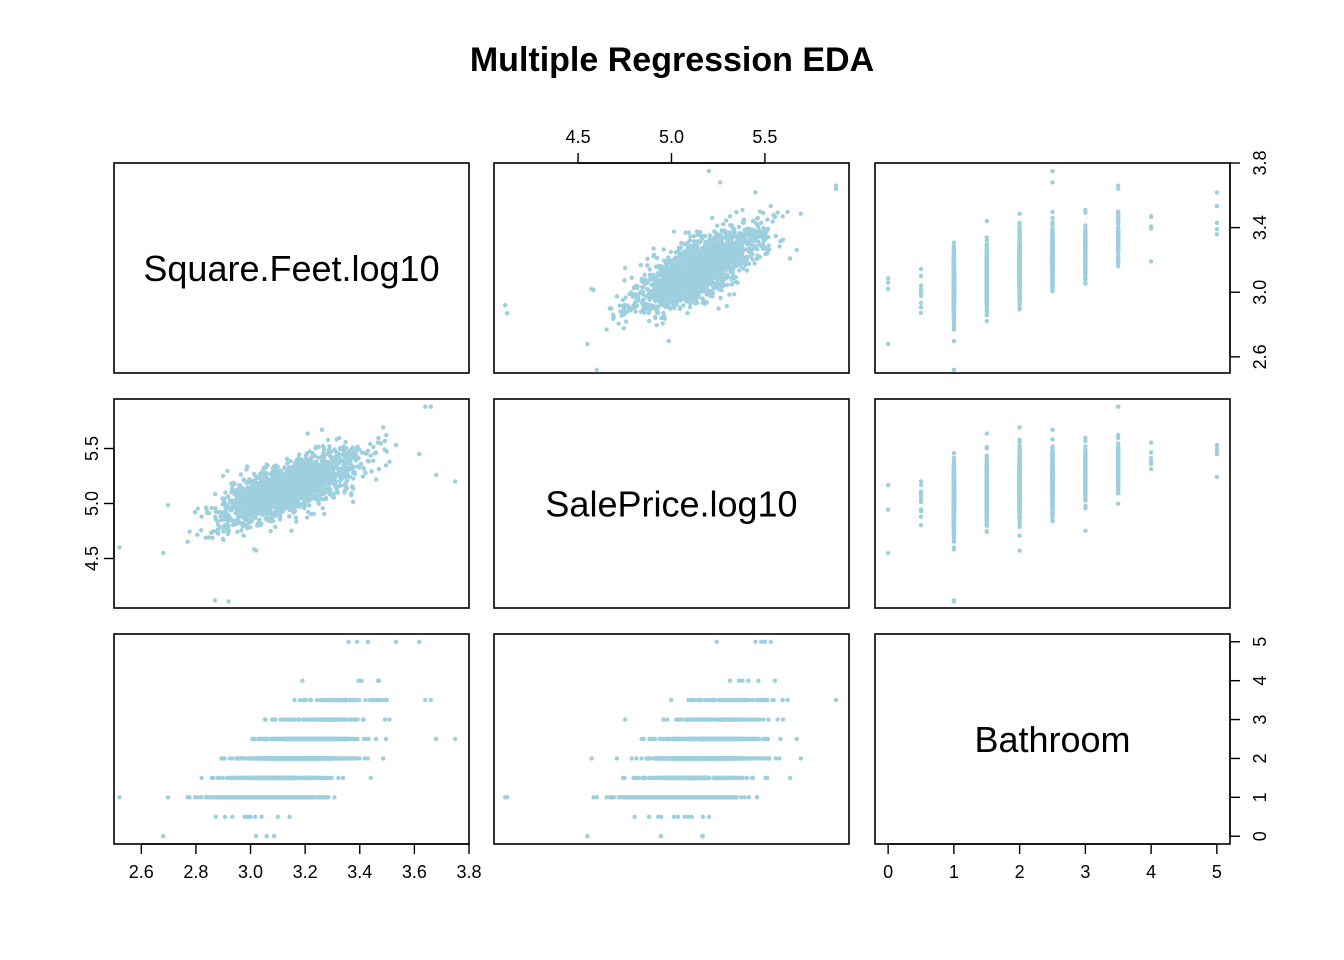 The height and width of the screenshot is (960, 1344). I want to click on panel-price-vs-sqft, so click(671, 268).